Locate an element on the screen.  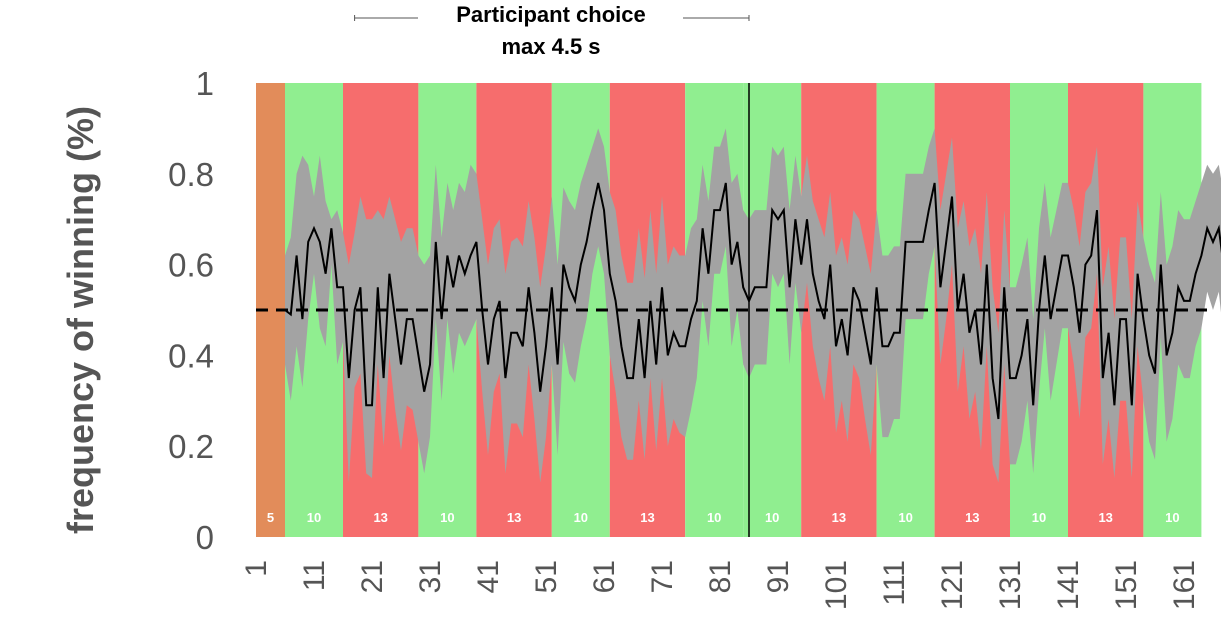
x-tick-label: 111 is located at coordinates (894, 583).